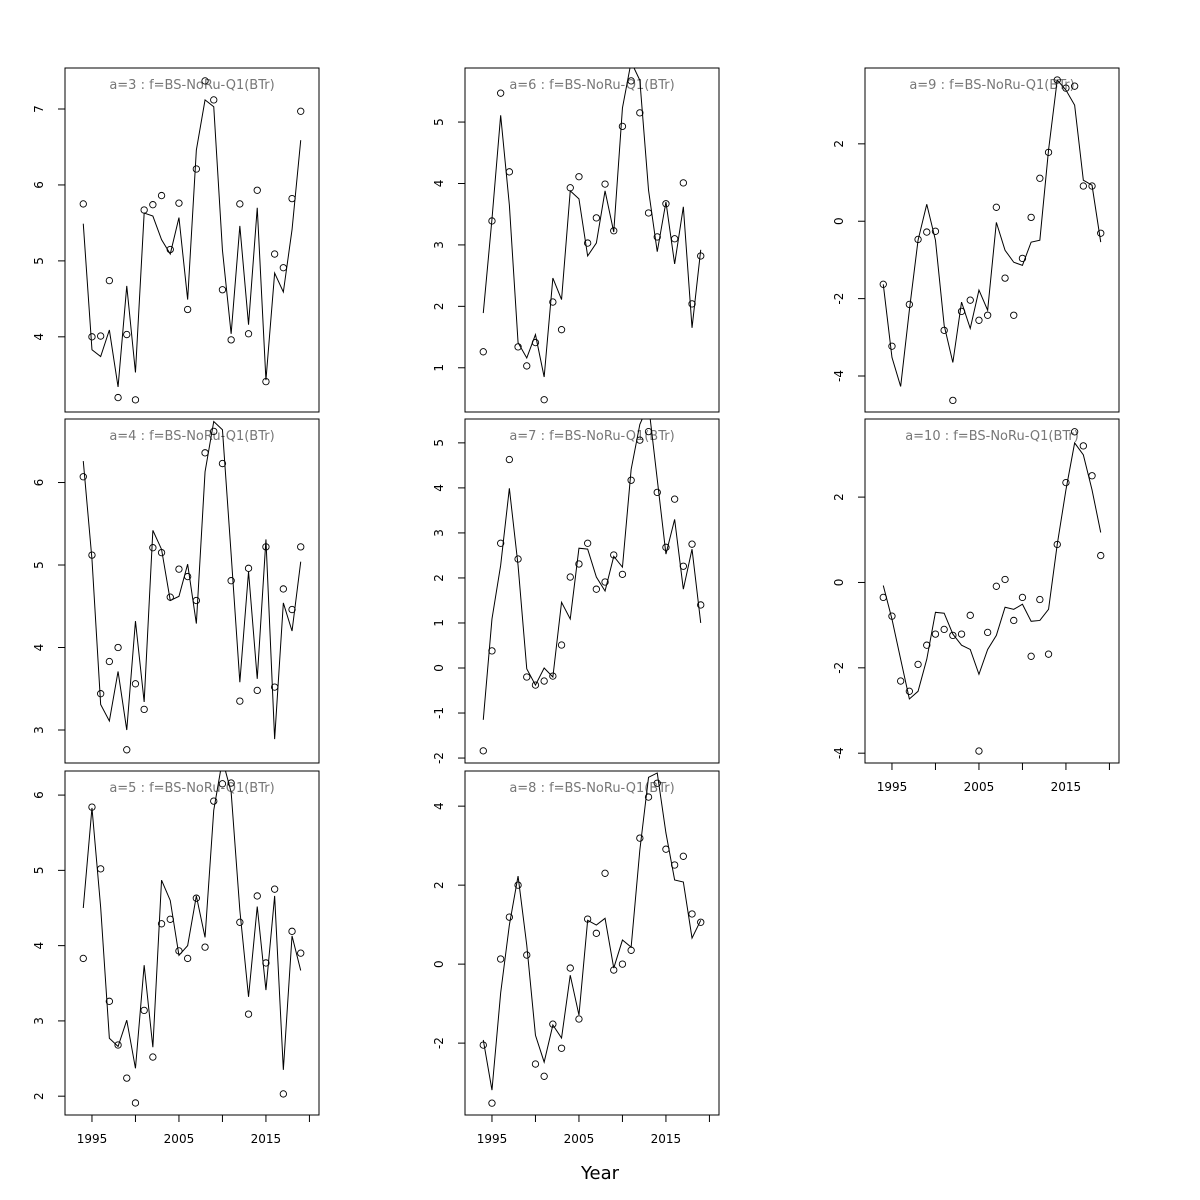 The image size is (1200, 1200). I want to click on y-tick-label: -1, so click(439, 713).